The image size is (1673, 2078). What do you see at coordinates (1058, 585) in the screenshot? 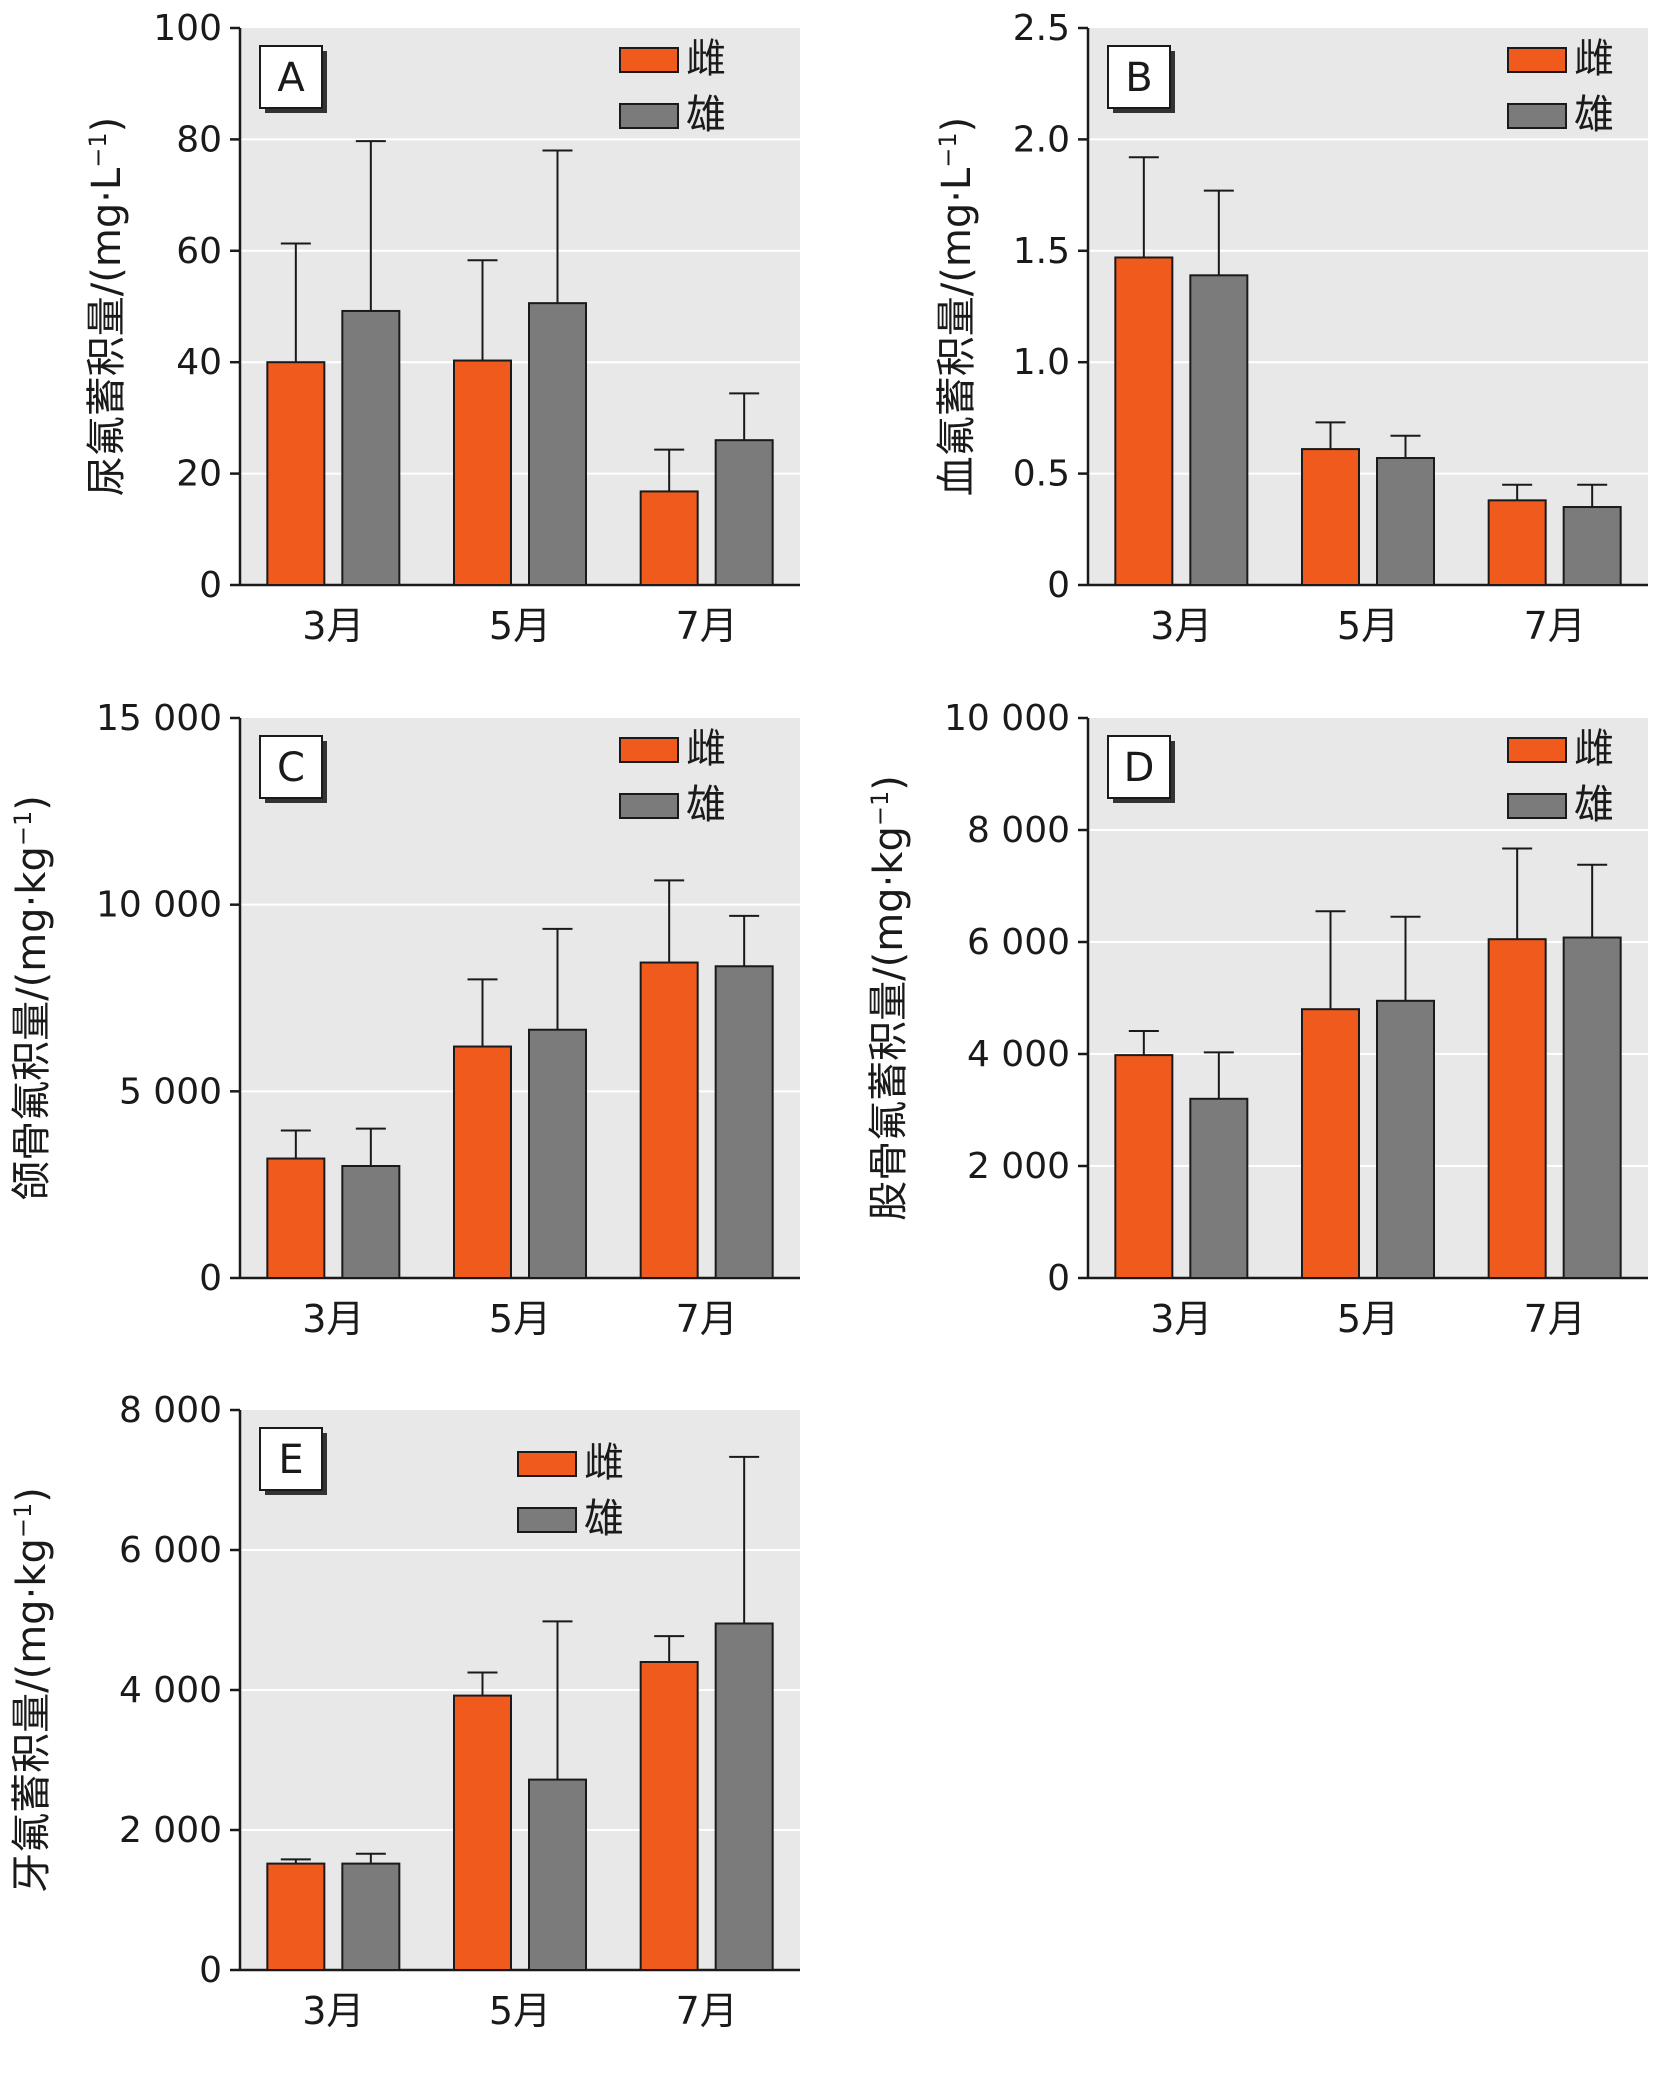
I see `panel-b-y-tick-label: 0` at bounding box center [1058, 585].